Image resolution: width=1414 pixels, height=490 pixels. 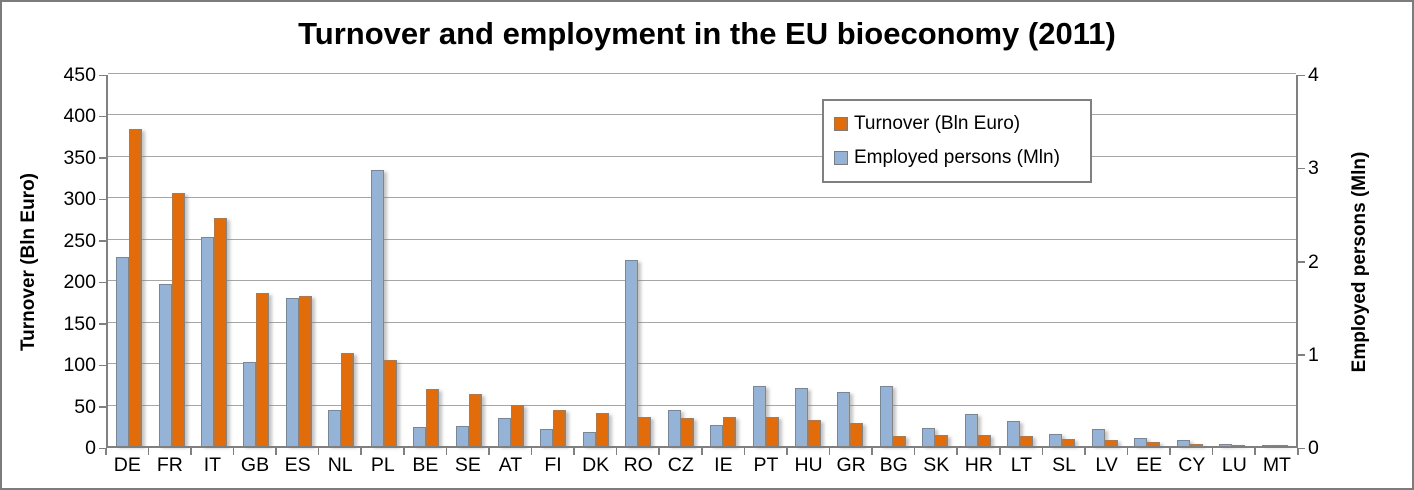 What do you see at coordinates (638, 465) in the screenshot?
I see `x-label-RO: RO` at bounding box center [638, 465].